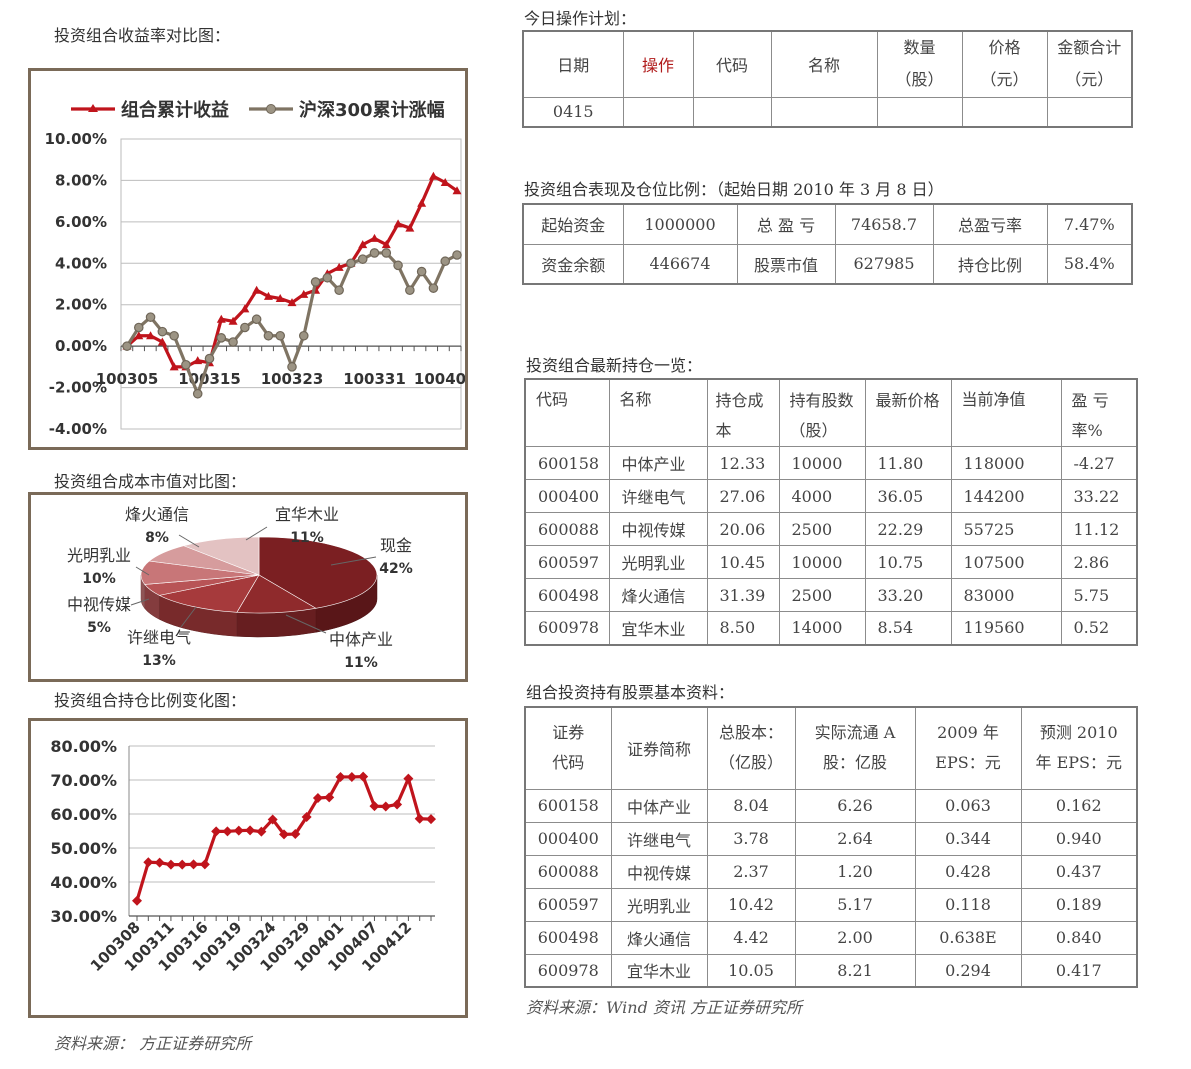 This screenshot has height=1069, width=1191. What do you see at coordinates (1099, 529) in the screenshot?
I see `holdings-row-cell: 11.12` at bounding box center [1099, 529].